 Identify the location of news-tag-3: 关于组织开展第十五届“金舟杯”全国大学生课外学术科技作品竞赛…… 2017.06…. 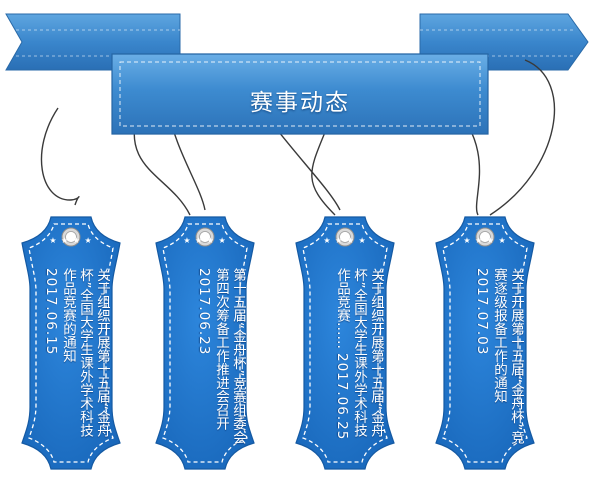
(349, 358).